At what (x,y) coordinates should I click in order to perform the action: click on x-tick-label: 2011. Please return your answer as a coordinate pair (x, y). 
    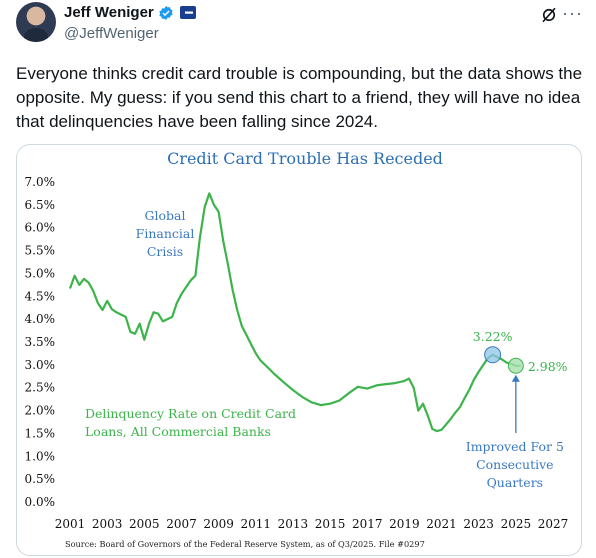
    Looking at the image, I should click on (255, 524).